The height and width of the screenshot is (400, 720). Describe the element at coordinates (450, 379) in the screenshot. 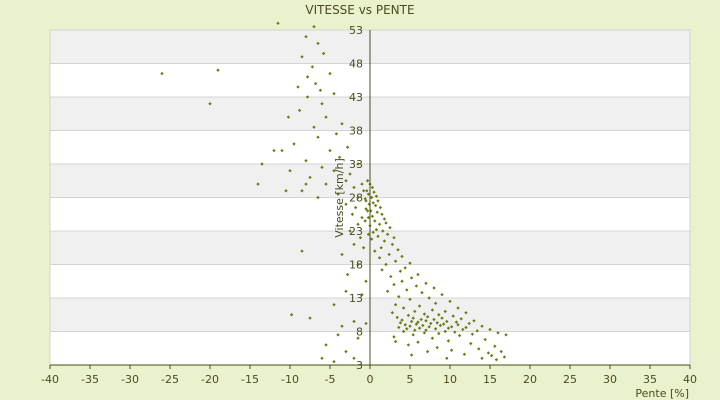

I see `x-tick-label: 10` at that location.